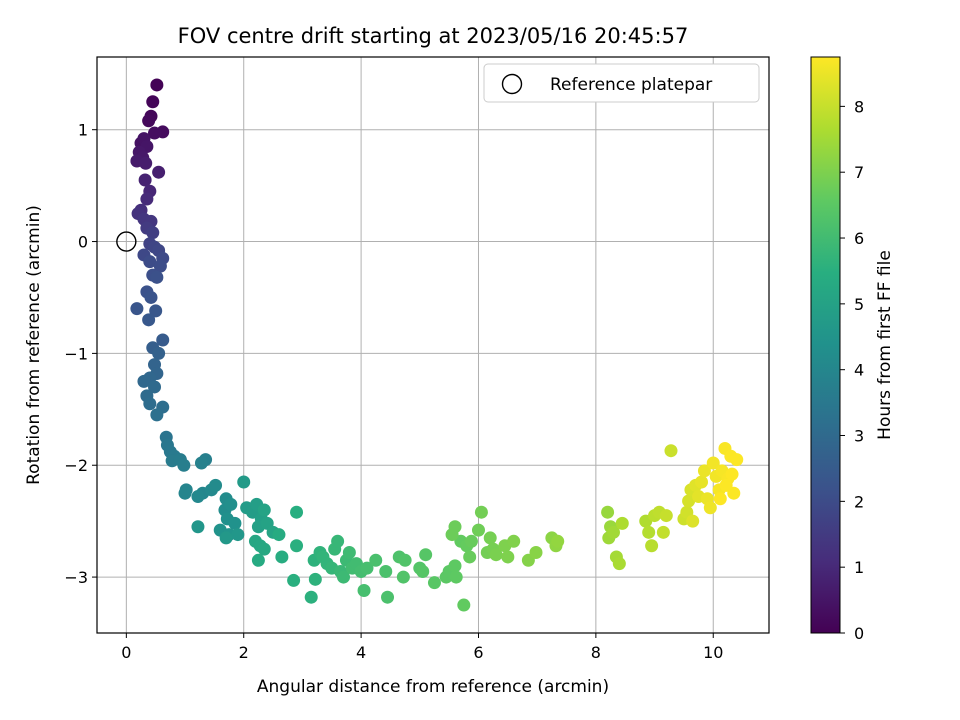 This screenshot has height=720, width=960. What do you see at coordinates (859, 370) in the screenshot?
I see `colorbar-tick-label: 4` at bounding box center [859, 370].